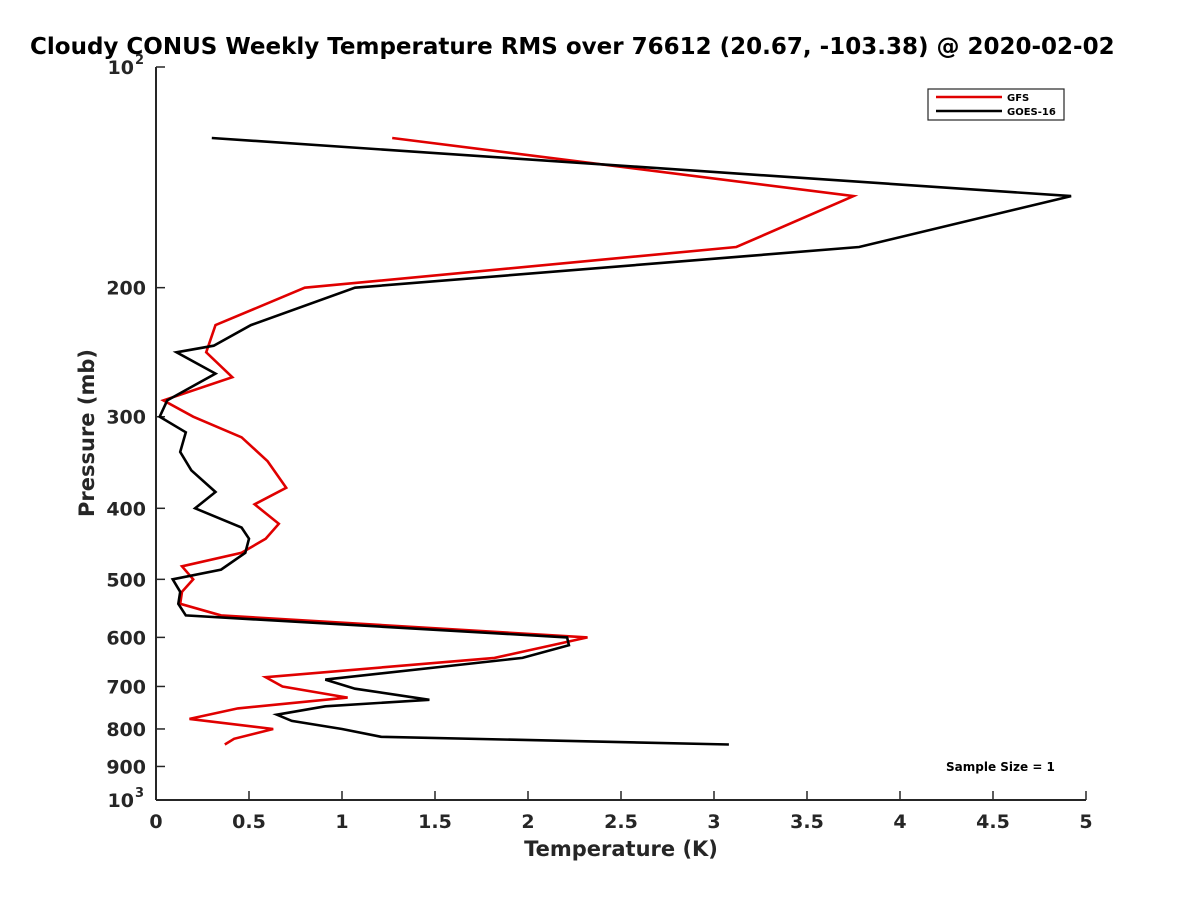 This screenshot has width=1200, height=900. I want to click on x-tick-label: 3.5, so click(807, 822).